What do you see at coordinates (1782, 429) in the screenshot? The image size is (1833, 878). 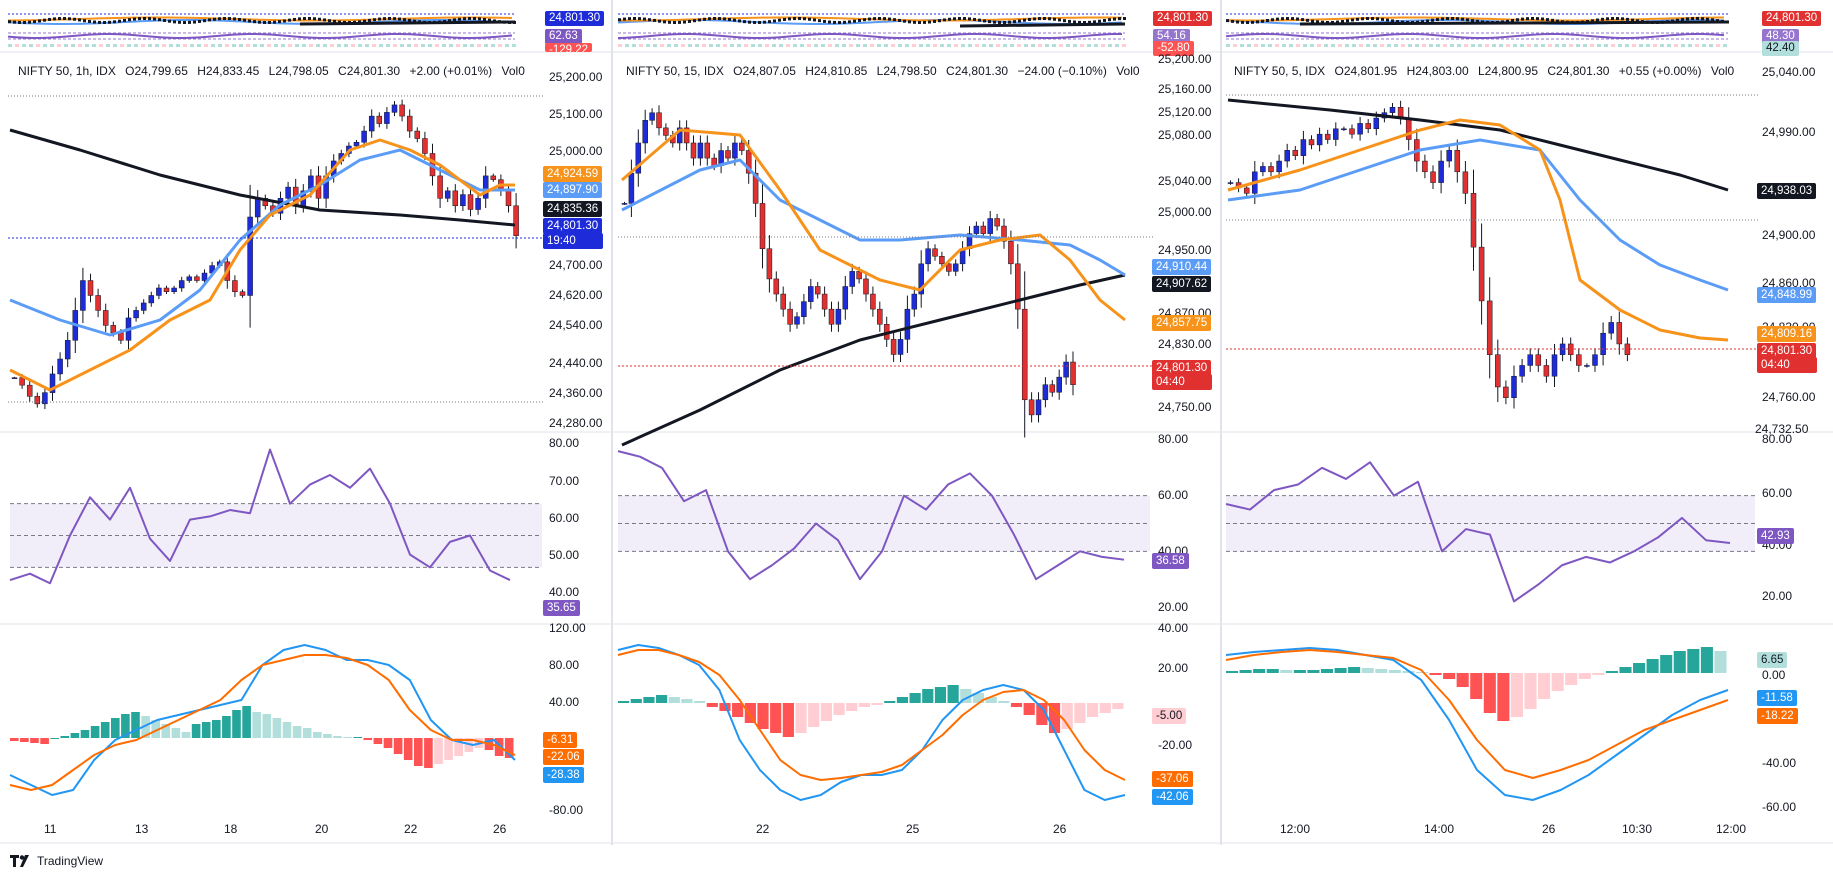 I see `price-axis-label: 24,732.50` at bounding box center [1782, 429].